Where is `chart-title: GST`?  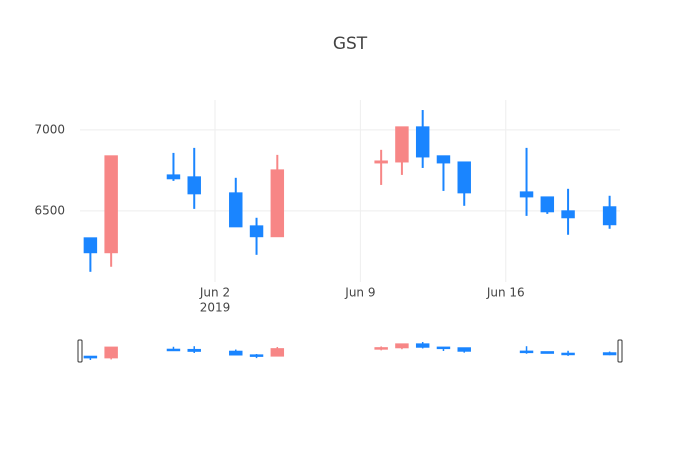
chart-title: GST is located at coordinates (350, 44).